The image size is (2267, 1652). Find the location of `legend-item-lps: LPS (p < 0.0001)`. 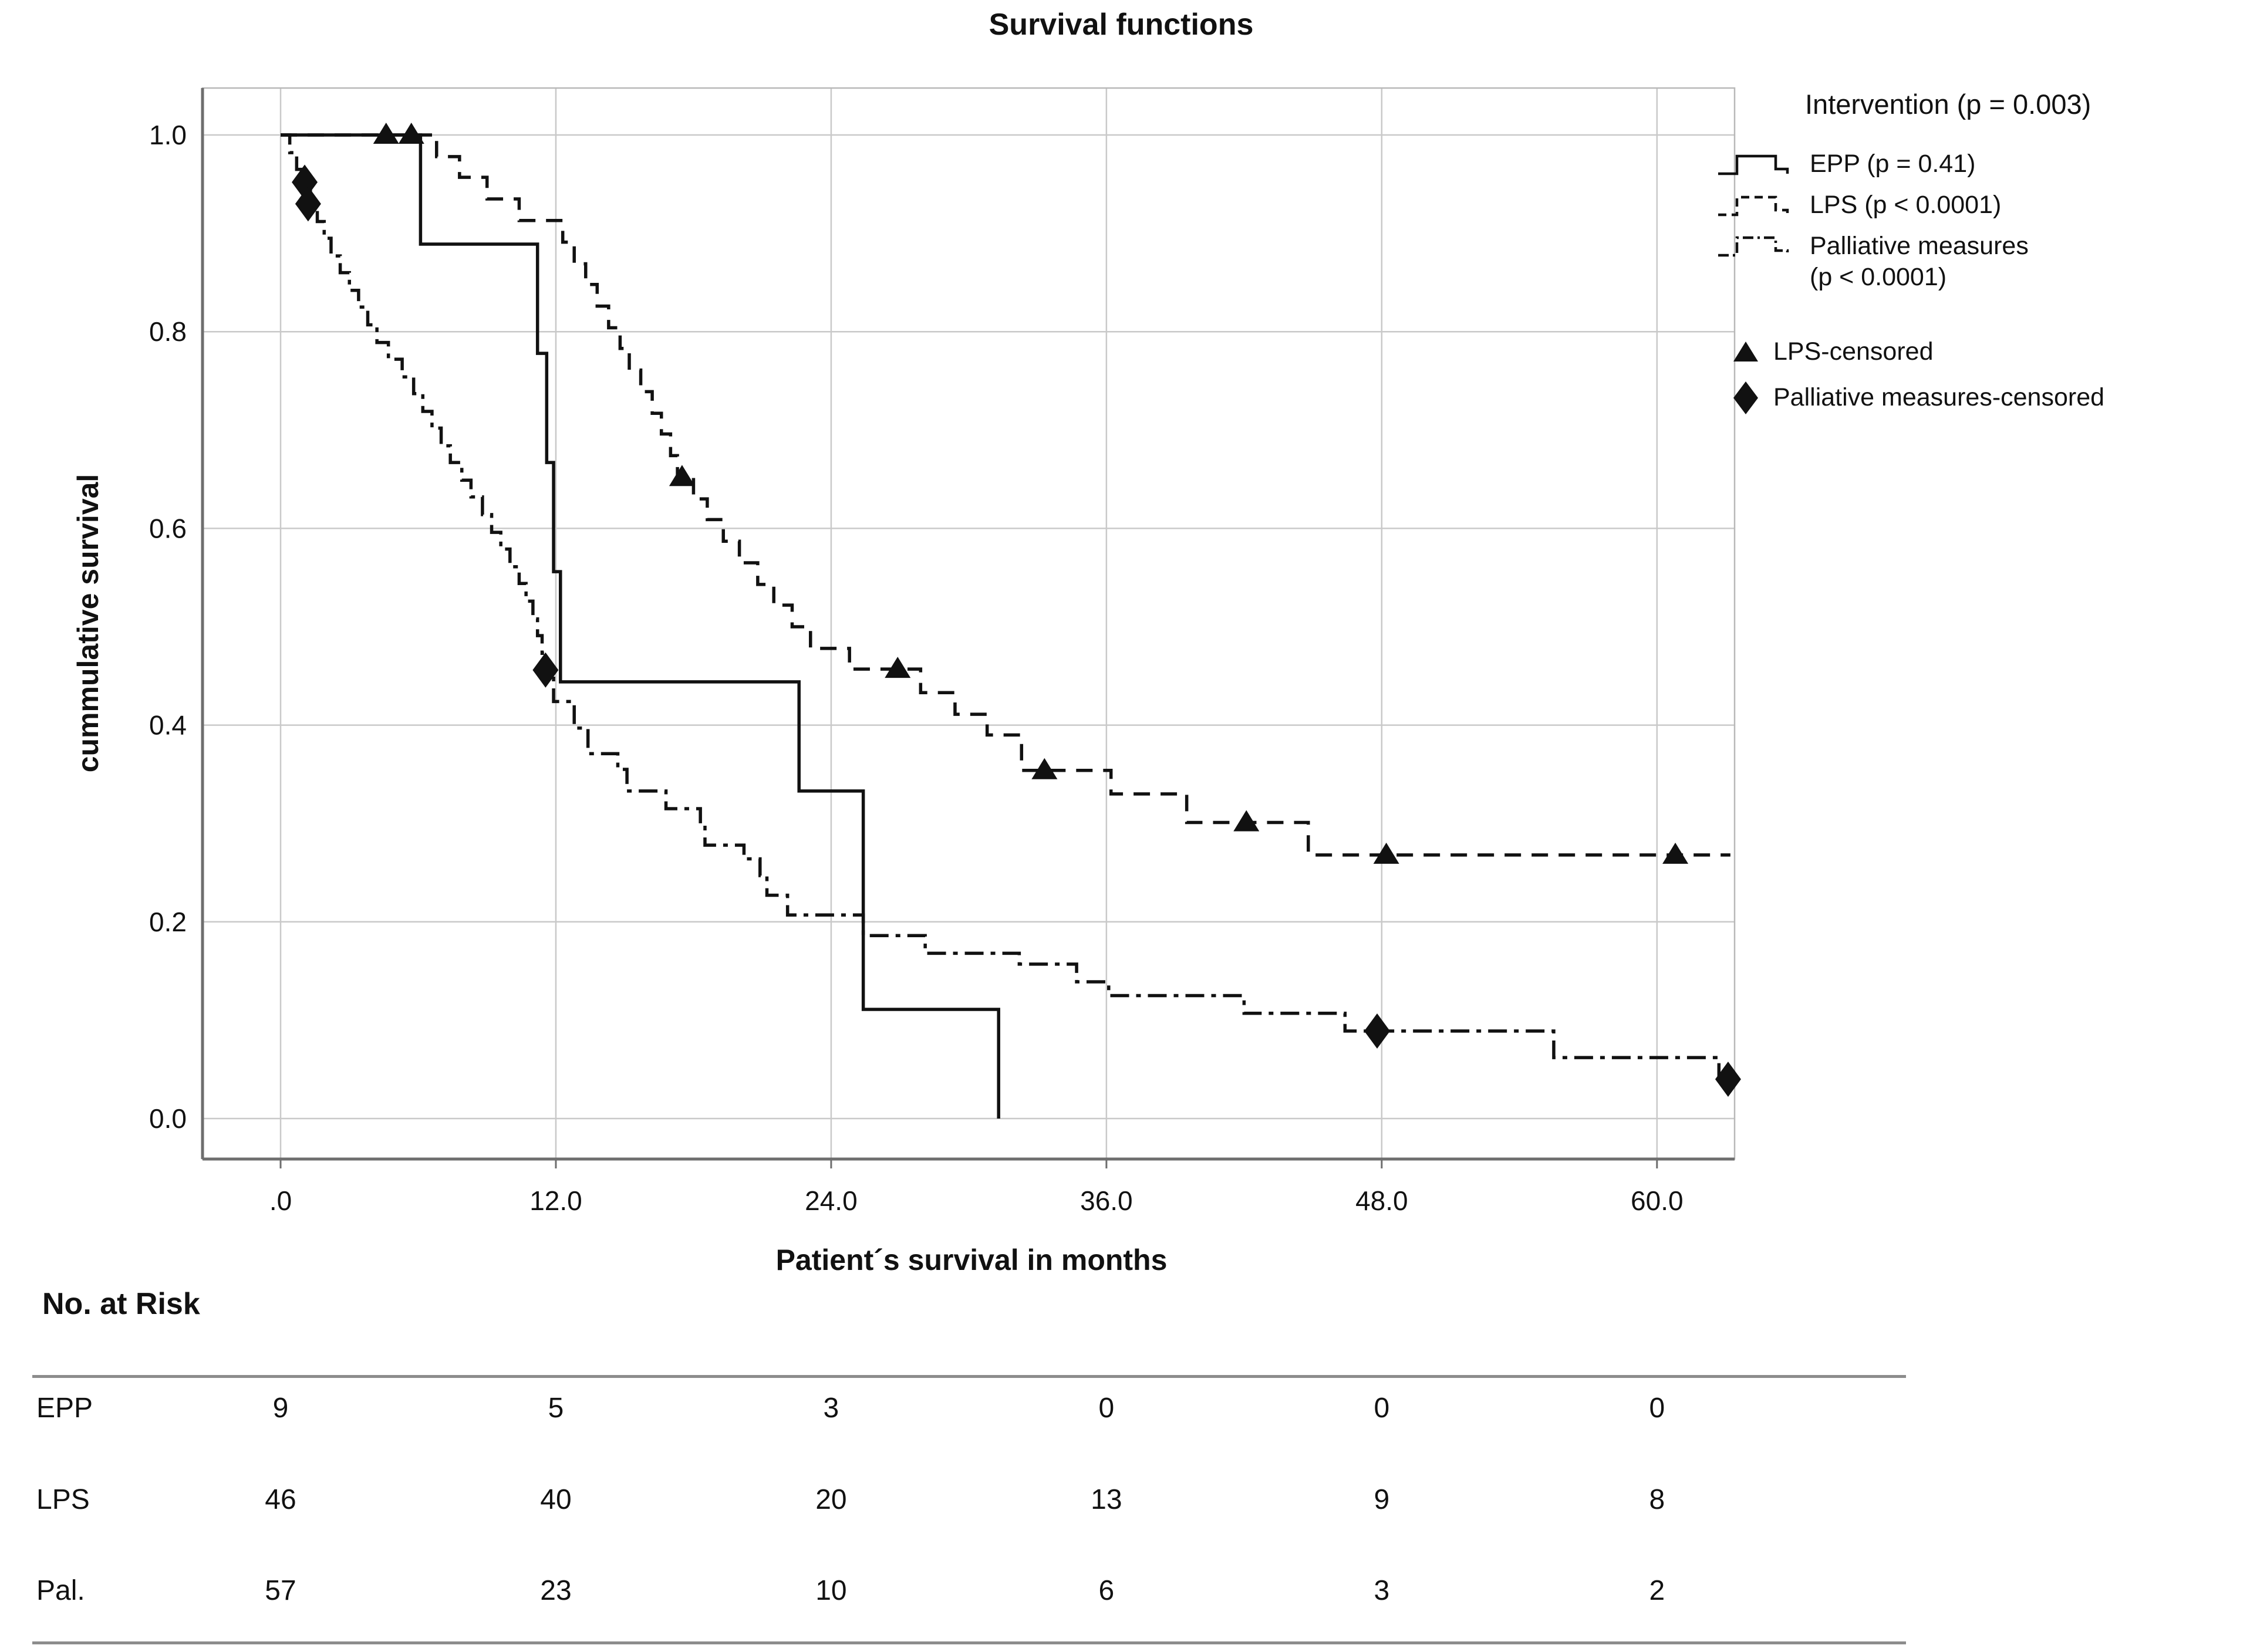

legend-item-lps: LPS (p < 0.0001) is located at coordinates (1990, 205).